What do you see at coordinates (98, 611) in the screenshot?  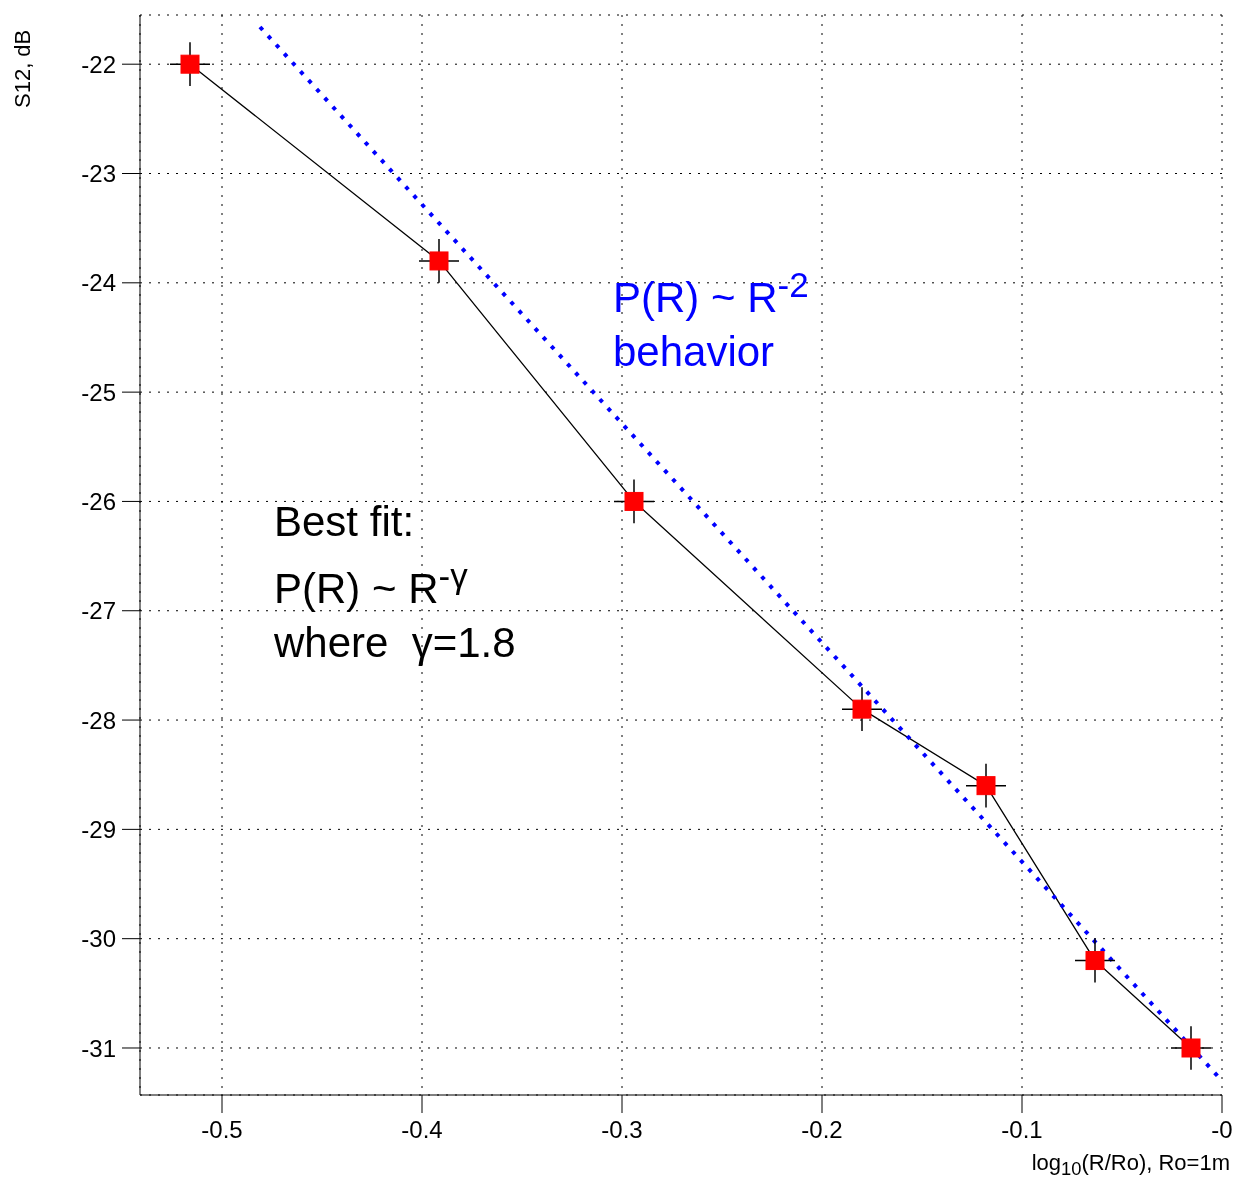 I see `y-tick-label: -27` at bounding box center [98, 611].